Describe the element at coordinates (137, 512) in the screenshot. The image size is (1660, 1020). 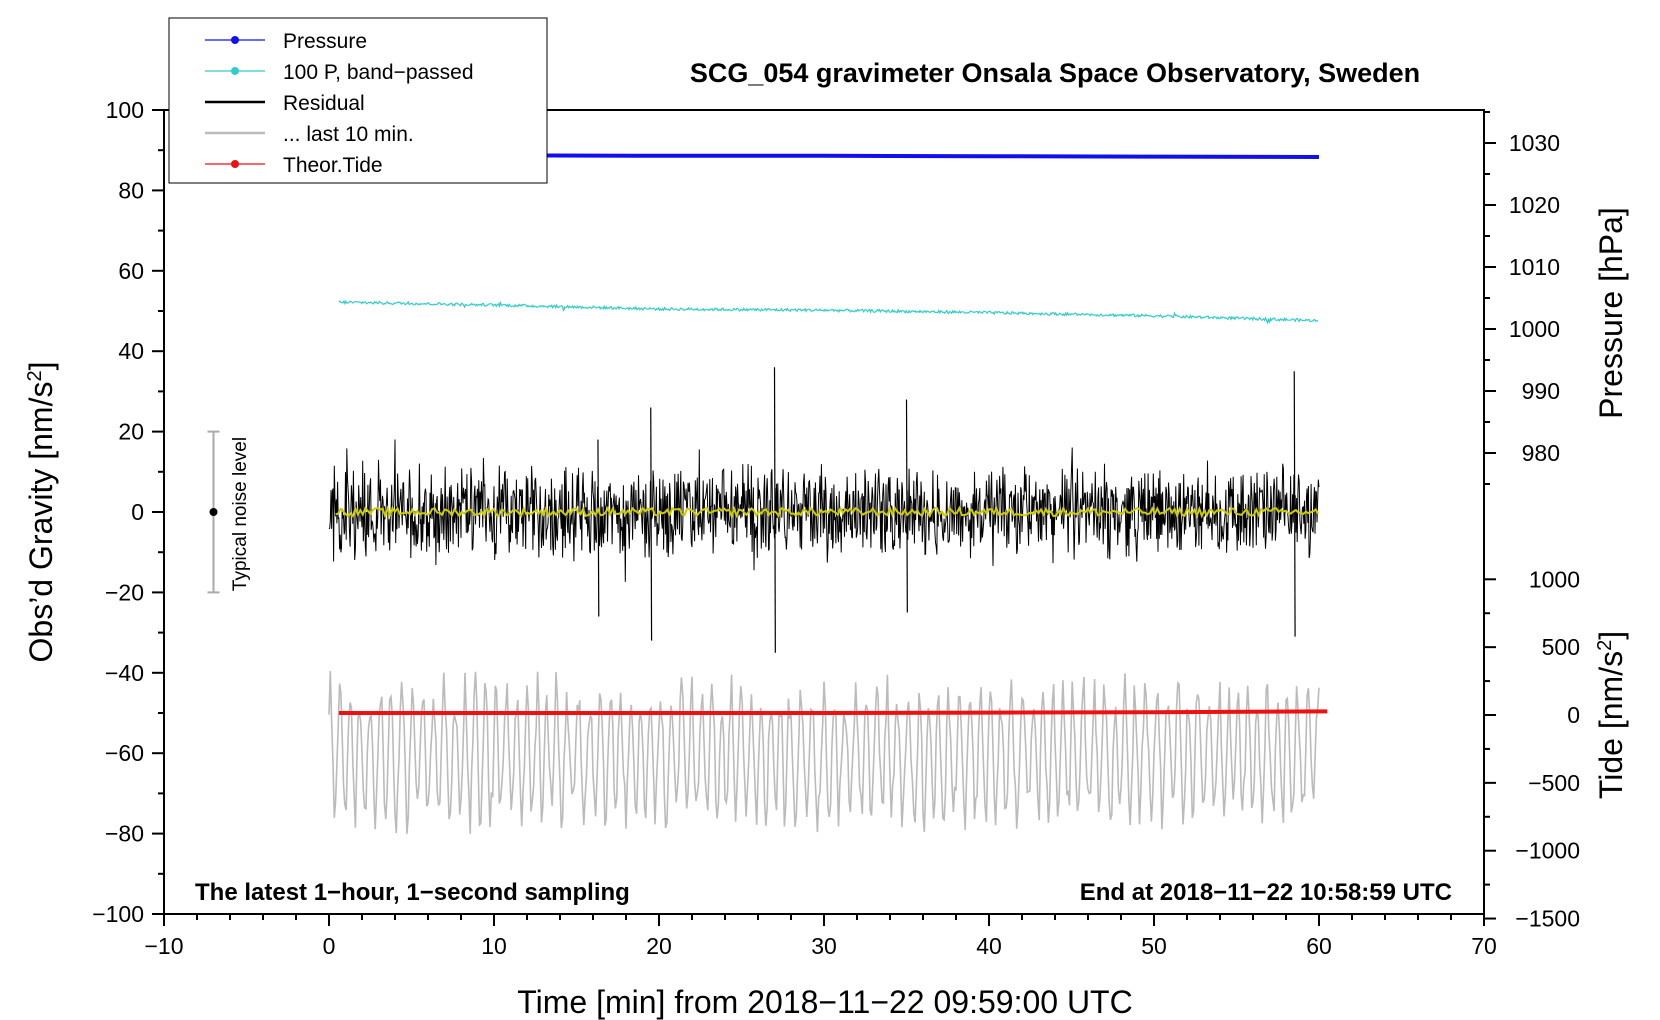
I see `y-left-tick-label: 0` at that location.